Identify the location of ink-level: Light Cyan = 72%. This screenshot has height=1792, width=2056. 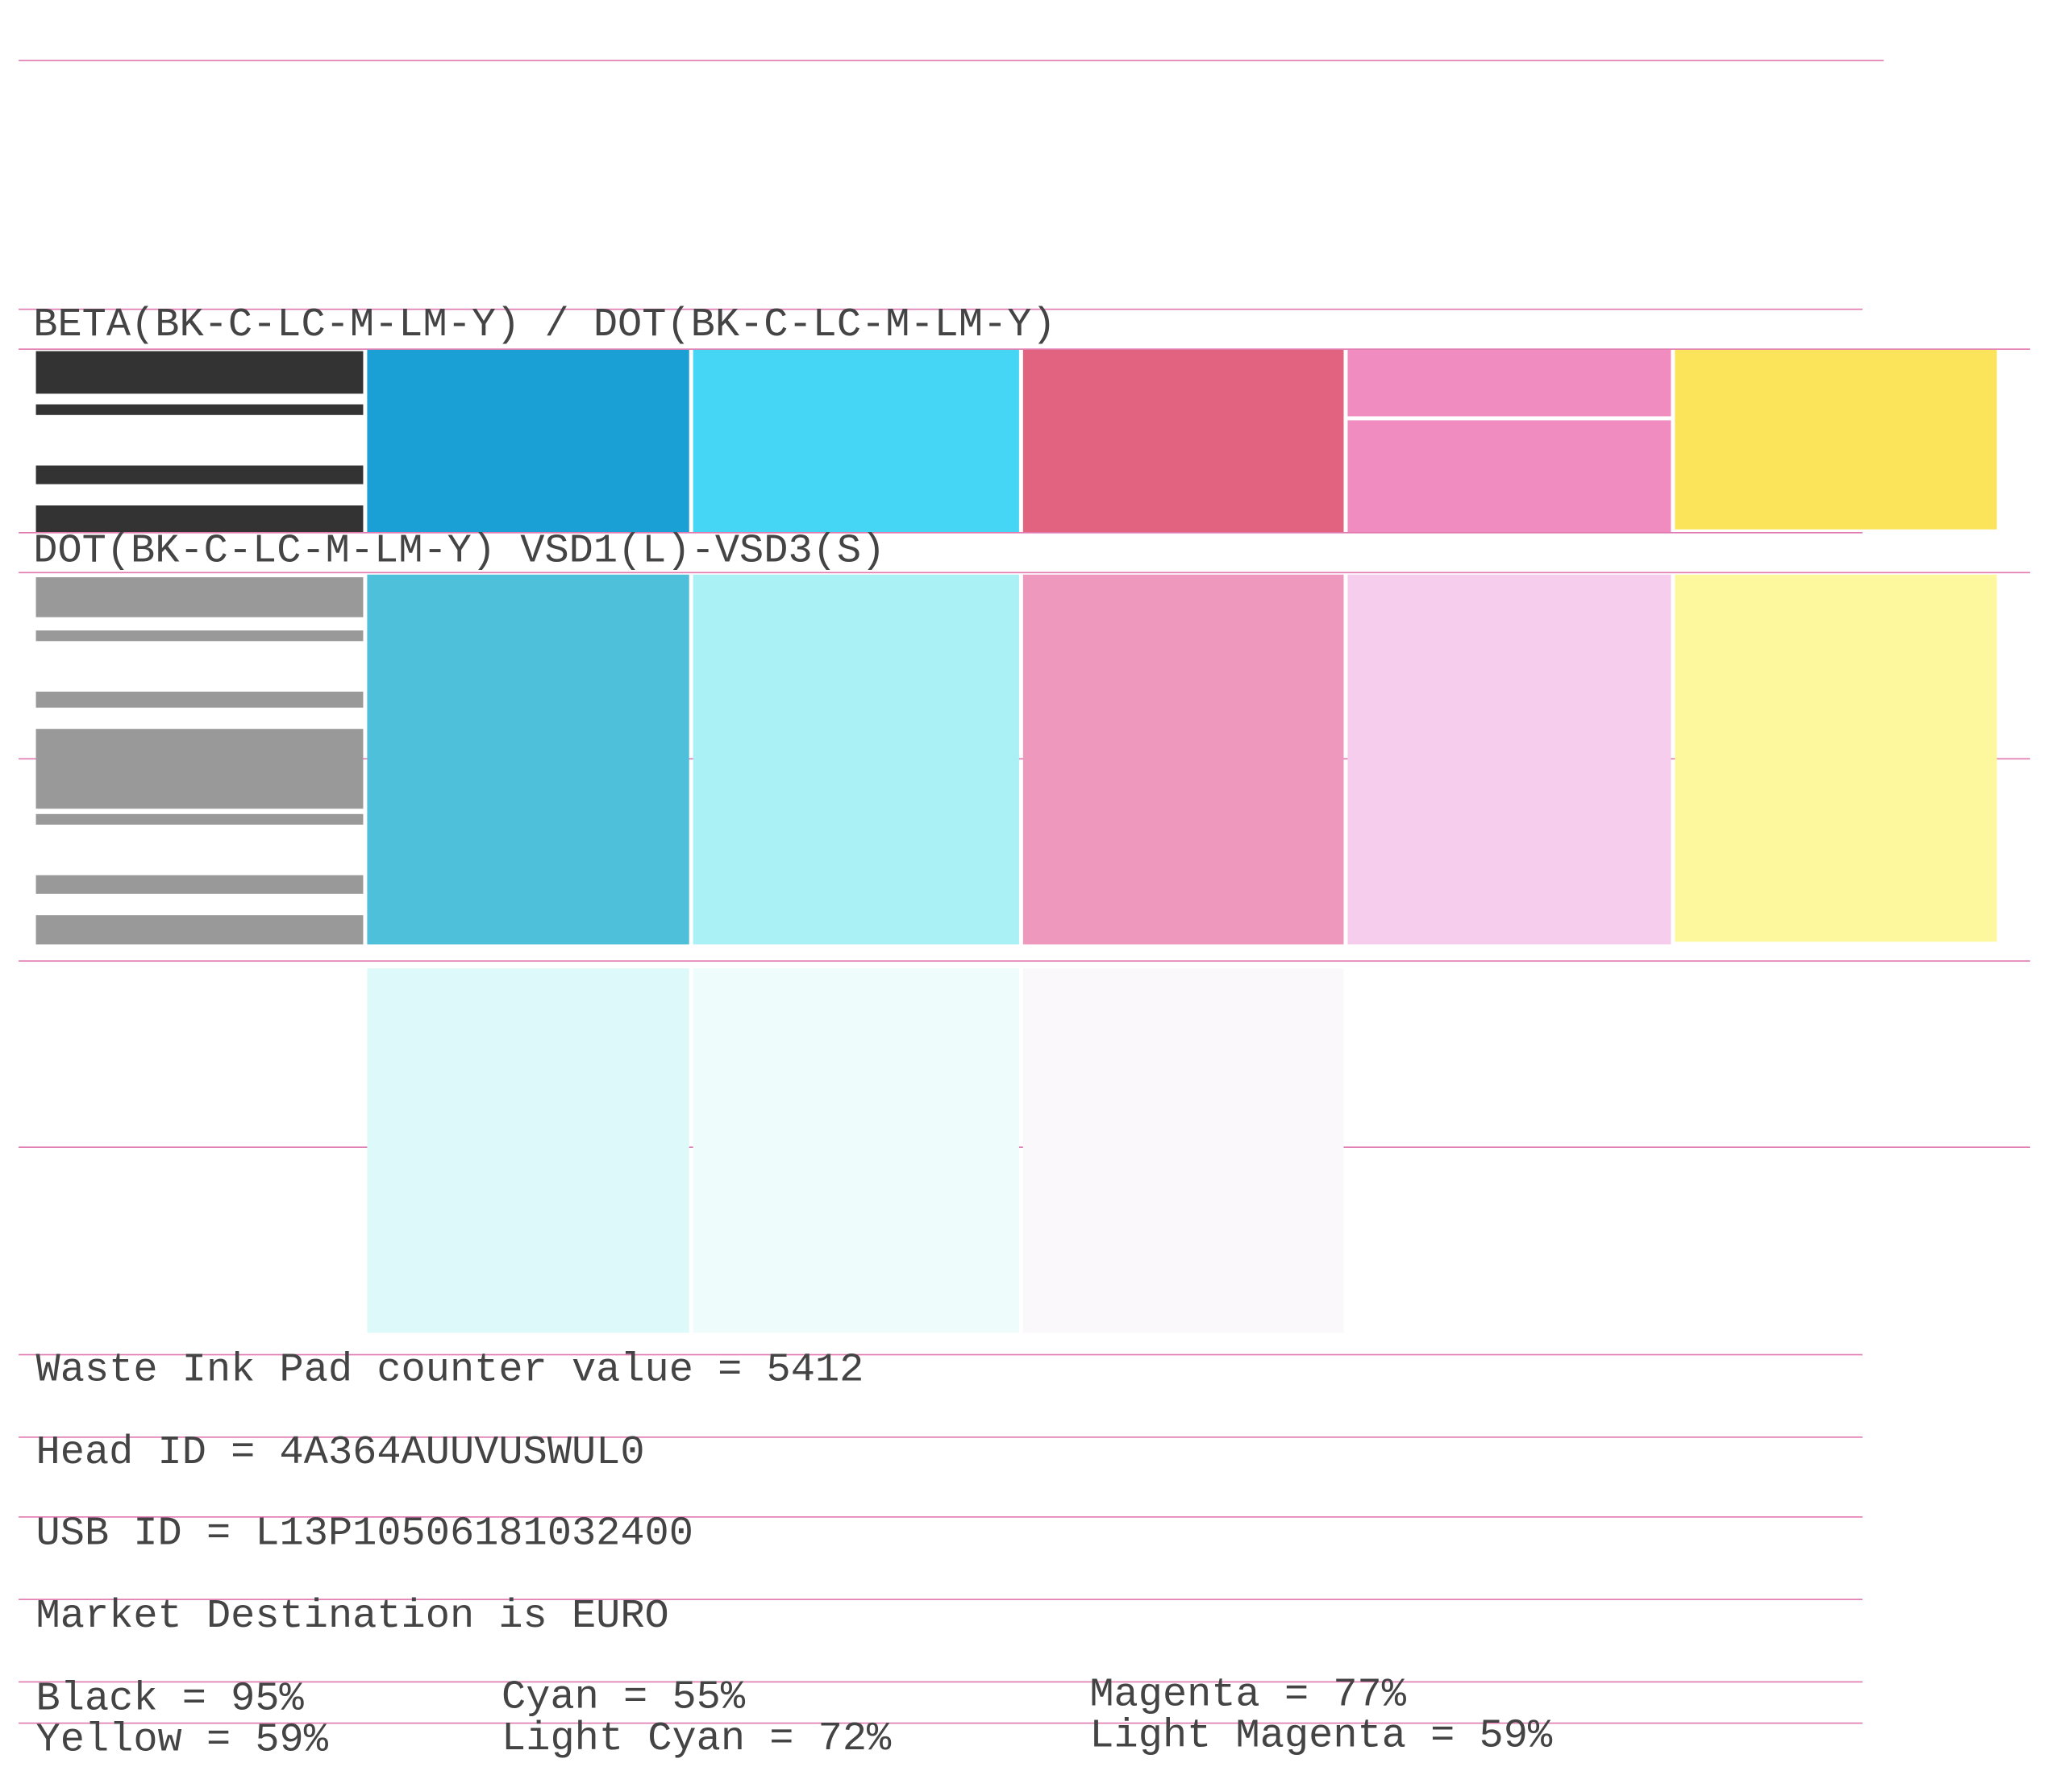
(697, 1740).